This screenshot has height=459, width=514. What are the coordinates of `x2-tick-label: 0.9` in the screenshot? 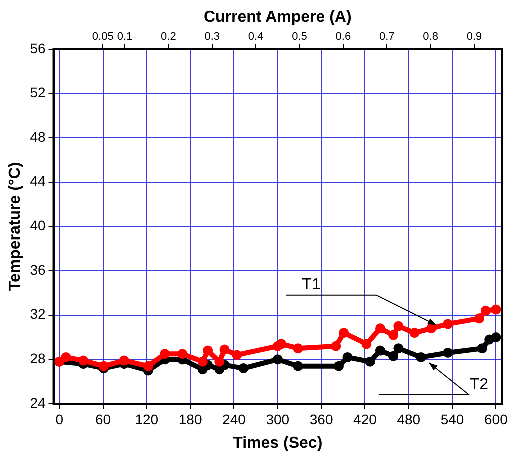 It's located at (474, 36).